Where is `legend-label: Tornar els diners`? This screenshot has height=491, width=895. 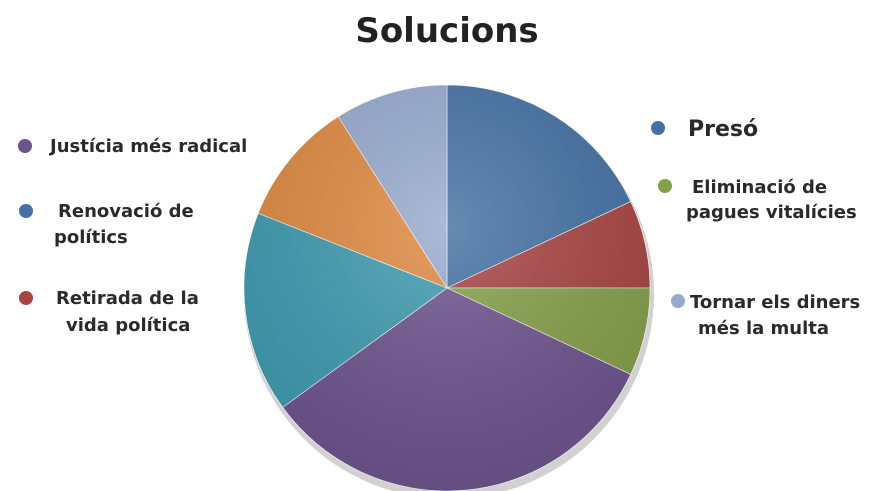
legend-label: Tornar els diners is located at coordinates (775, 302).